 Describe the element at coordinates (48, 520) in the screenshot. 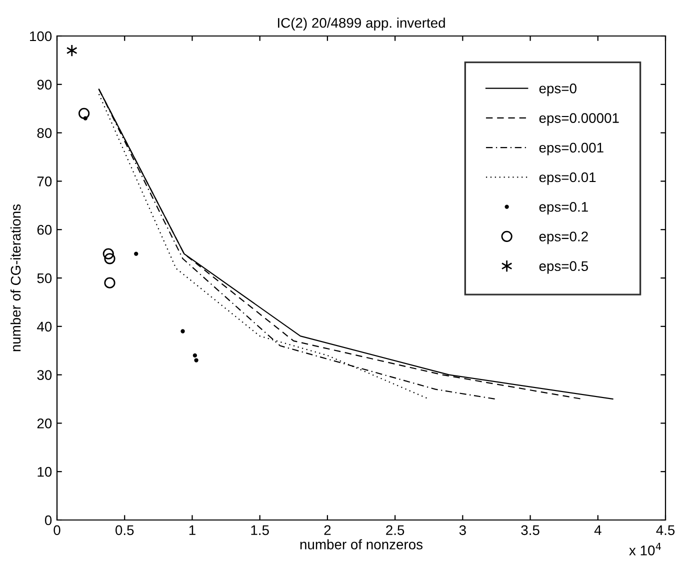

I see `y-tick-label: 0` at that location.